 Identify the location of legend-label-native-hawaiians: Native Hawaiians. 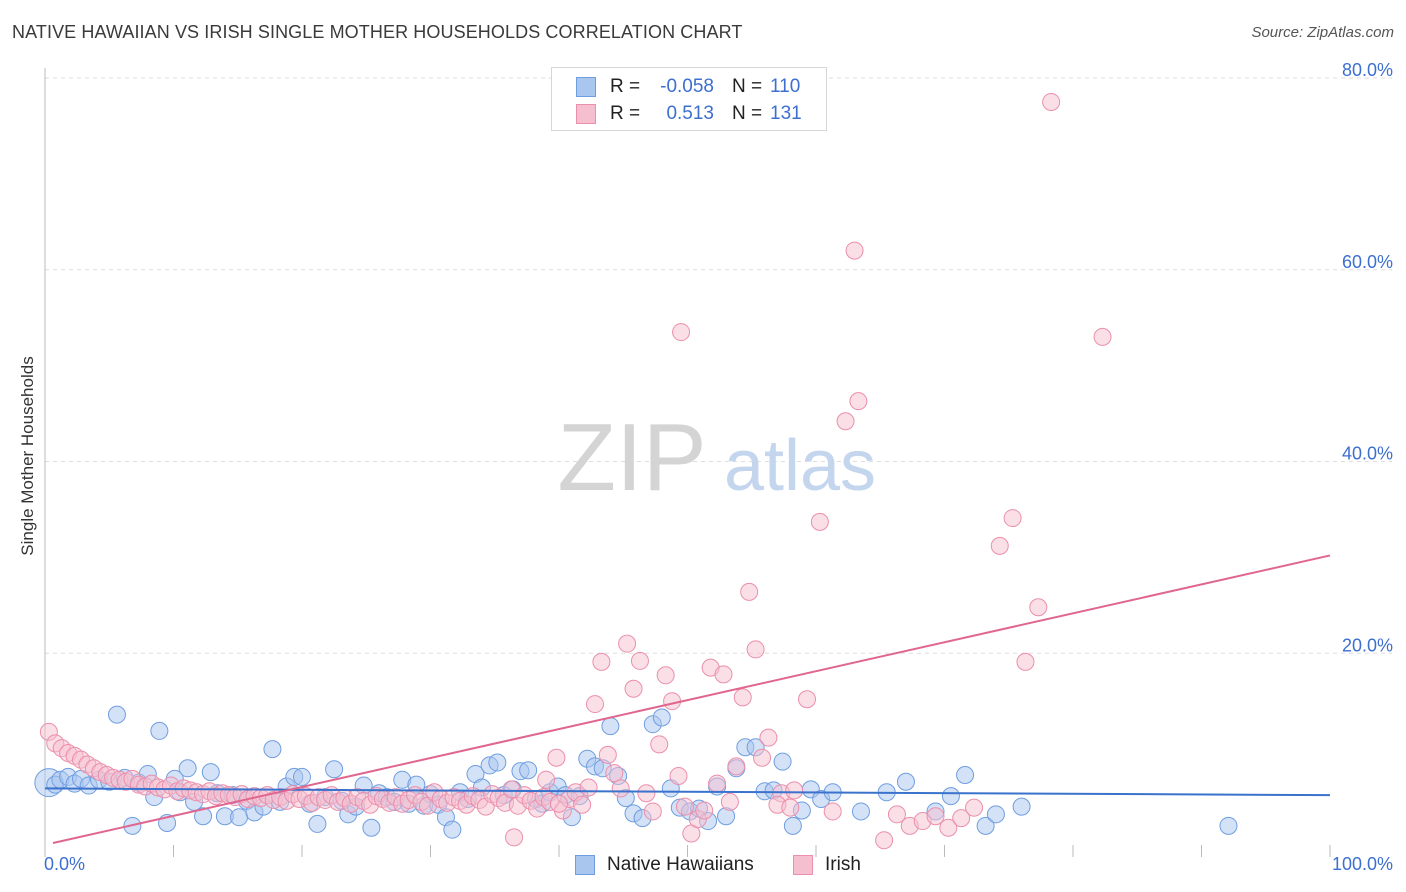
(680, 864).